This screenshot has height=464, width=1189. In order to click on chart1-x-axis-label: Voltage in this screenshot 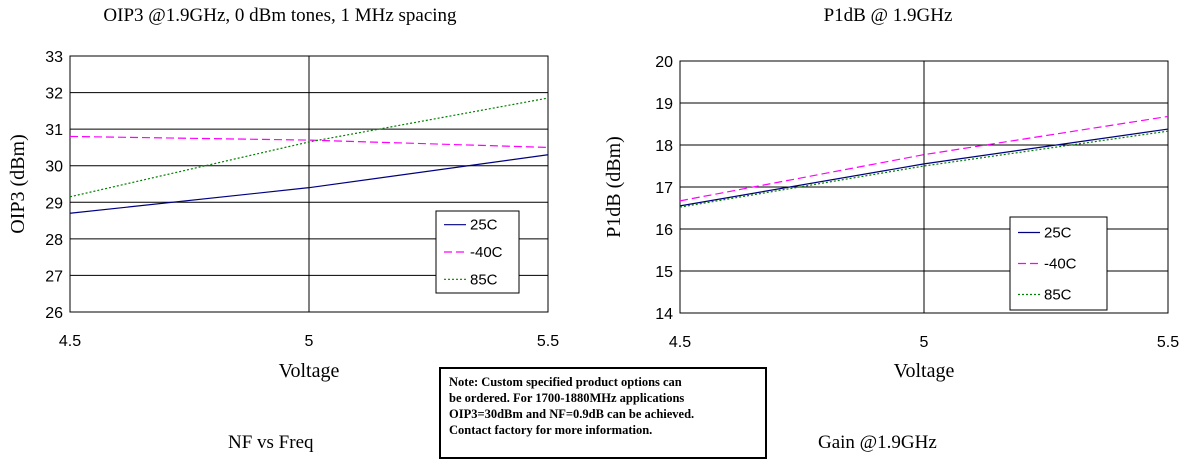, I will do `click(309, 371)`.